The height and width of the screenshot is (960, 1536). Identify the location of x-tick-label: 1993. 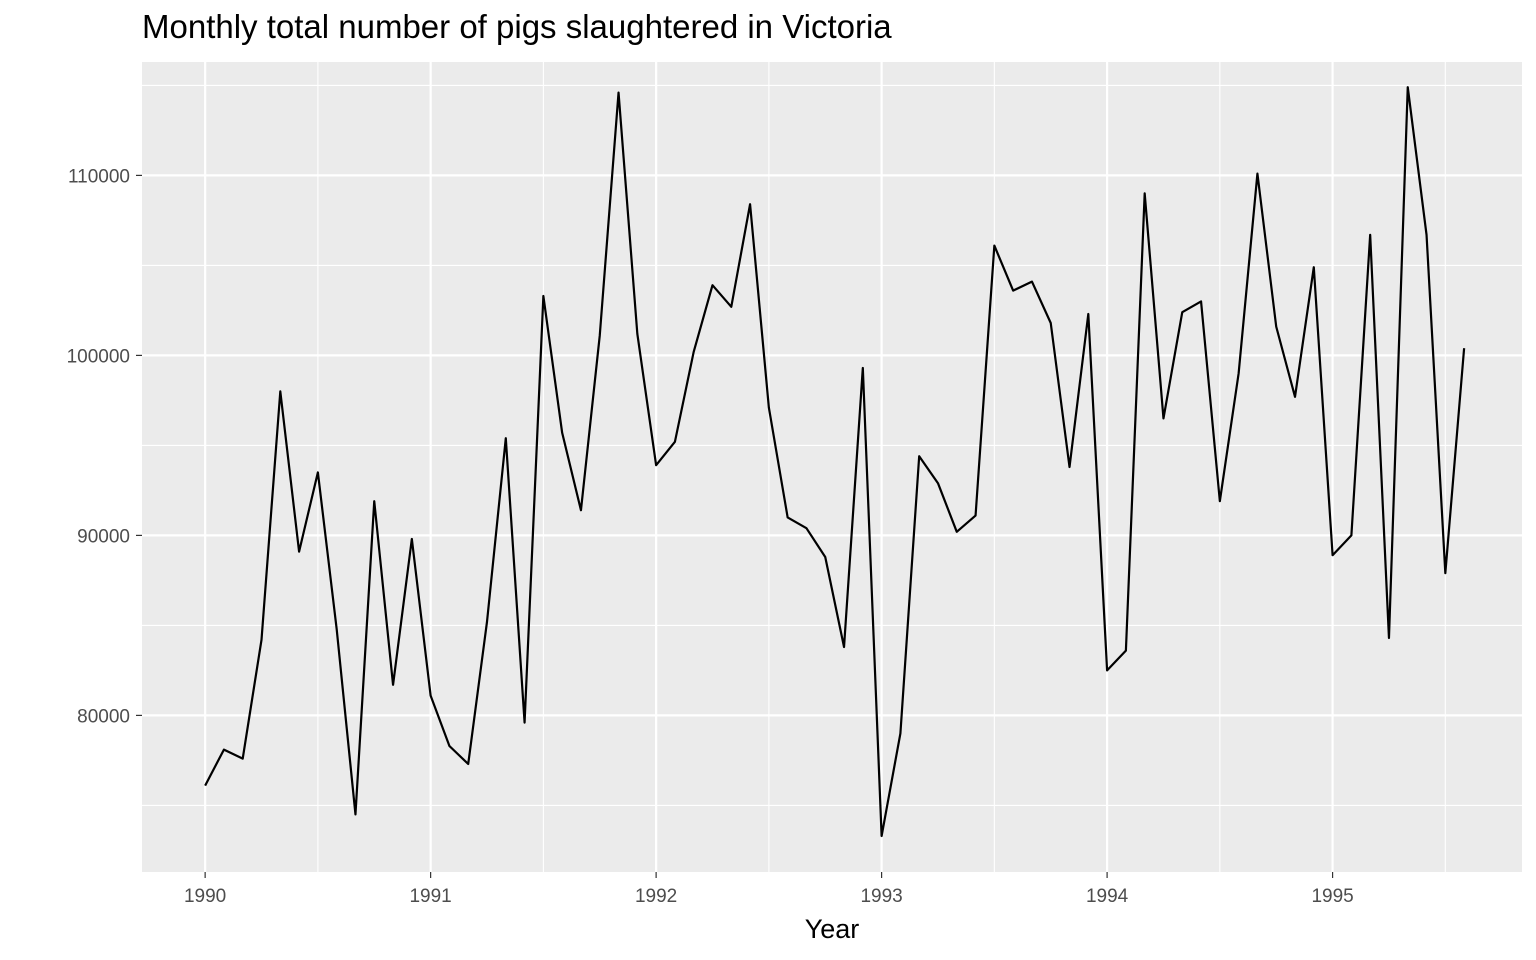
(881, 896).